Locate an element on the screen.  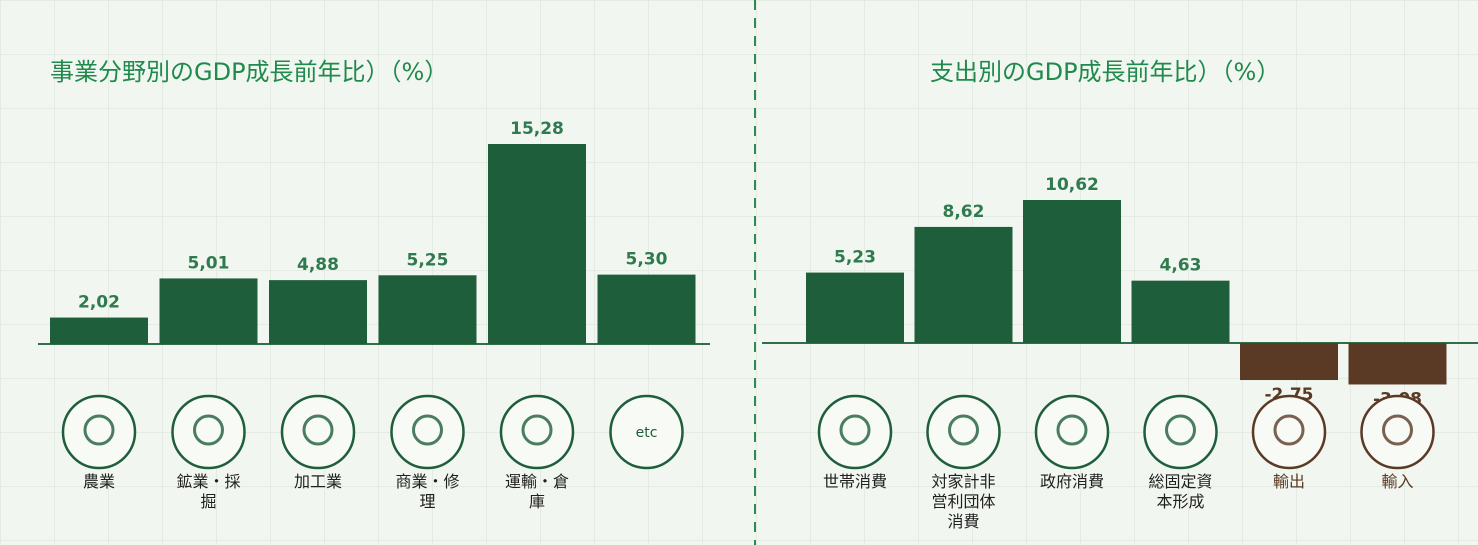
category-label: 鉱業・採掘 is located at coordinates (208, 491).